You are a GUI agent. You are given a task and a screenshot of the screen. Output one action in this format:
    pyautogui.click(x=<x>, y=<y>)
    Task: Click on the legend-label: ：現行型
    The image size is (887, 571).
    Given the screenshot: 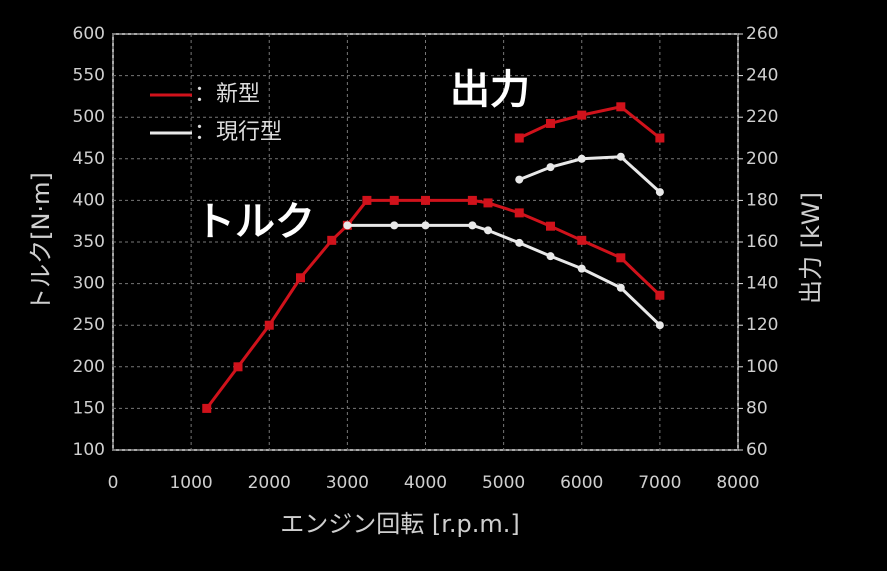 What is the action you would take?
    pyautogui.click(x=238, y=132)
    